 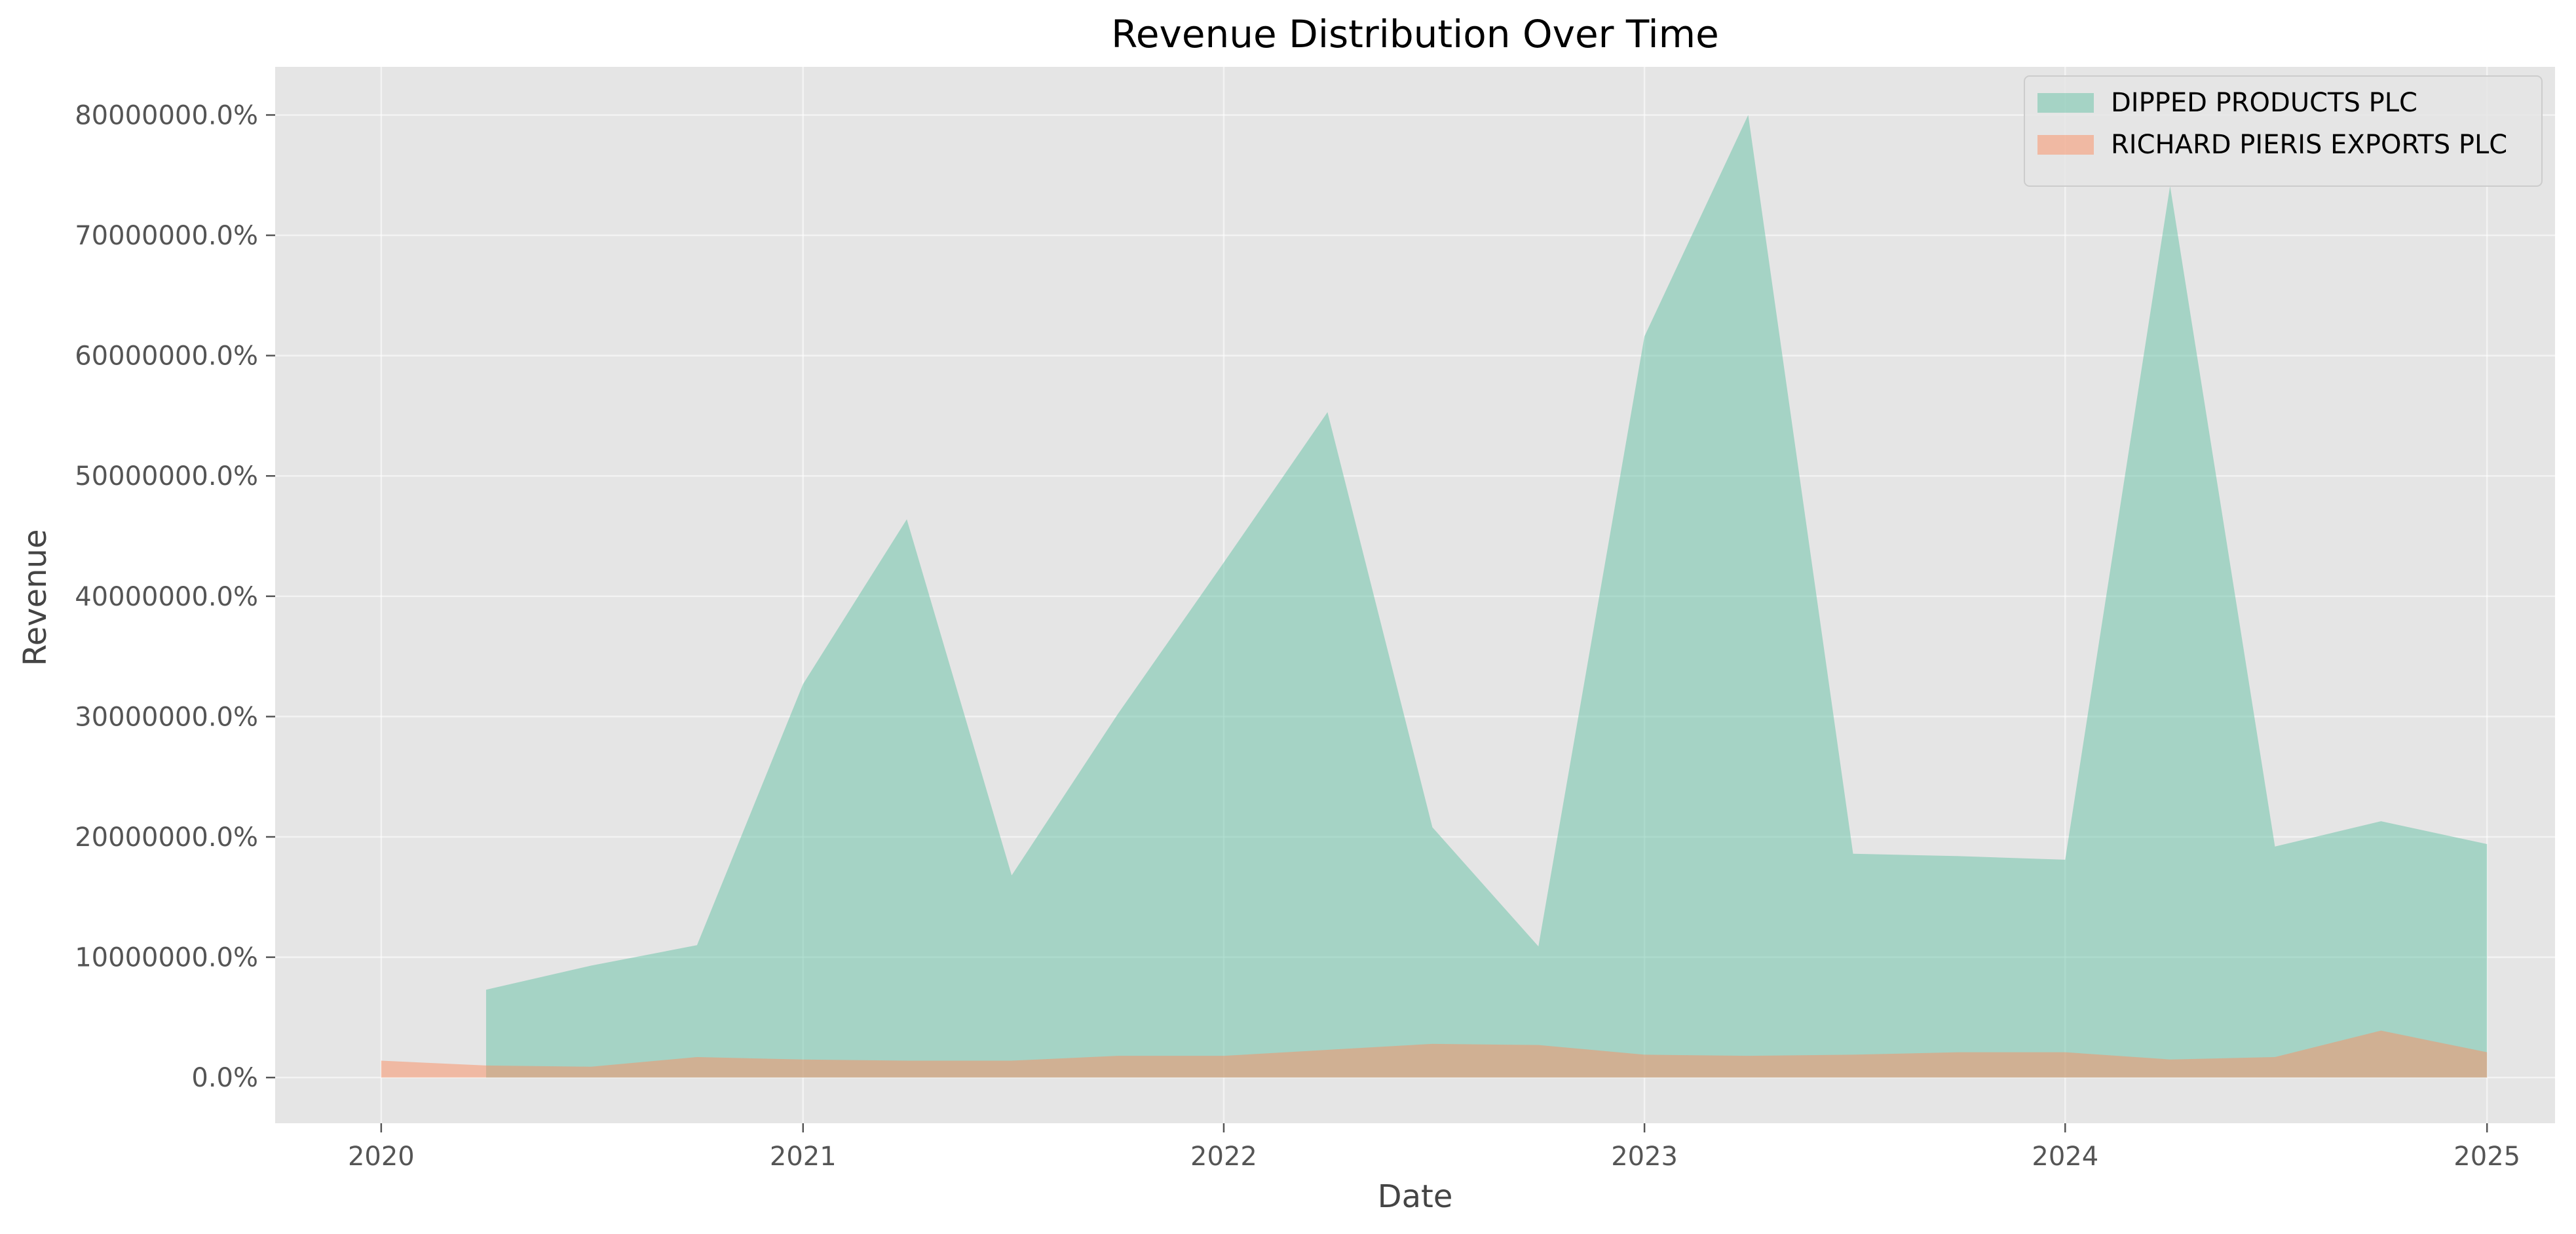 I want to click on y-tick-label: 40000000.0%, so click(x=166, y=597).